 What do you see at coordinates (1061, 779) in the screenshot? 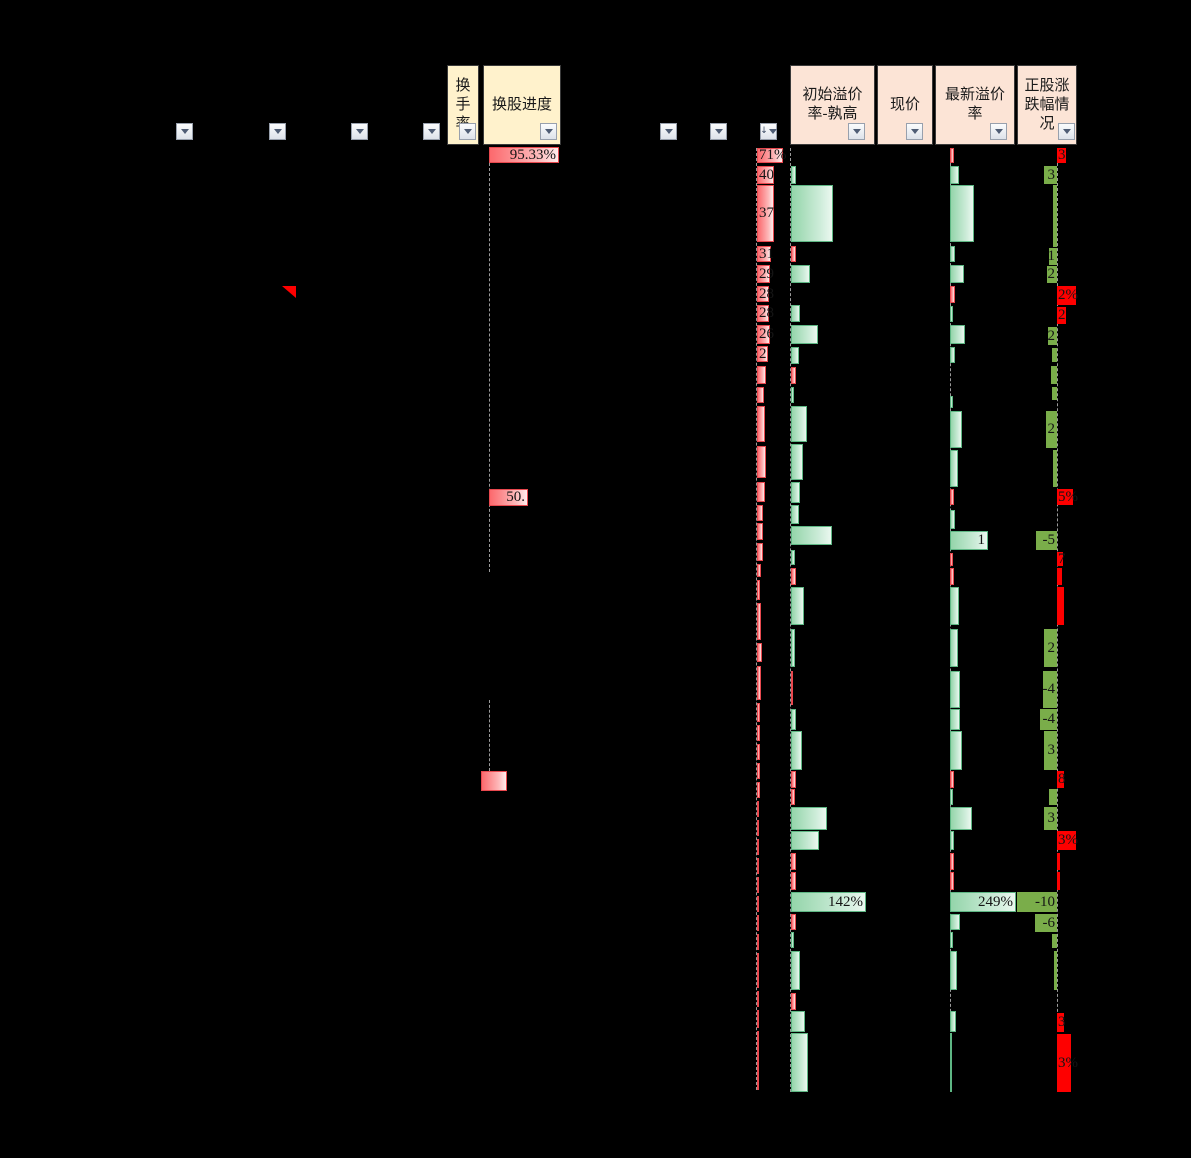
I see `stock-change-bar: 8` at bounding box center [1061, 779].